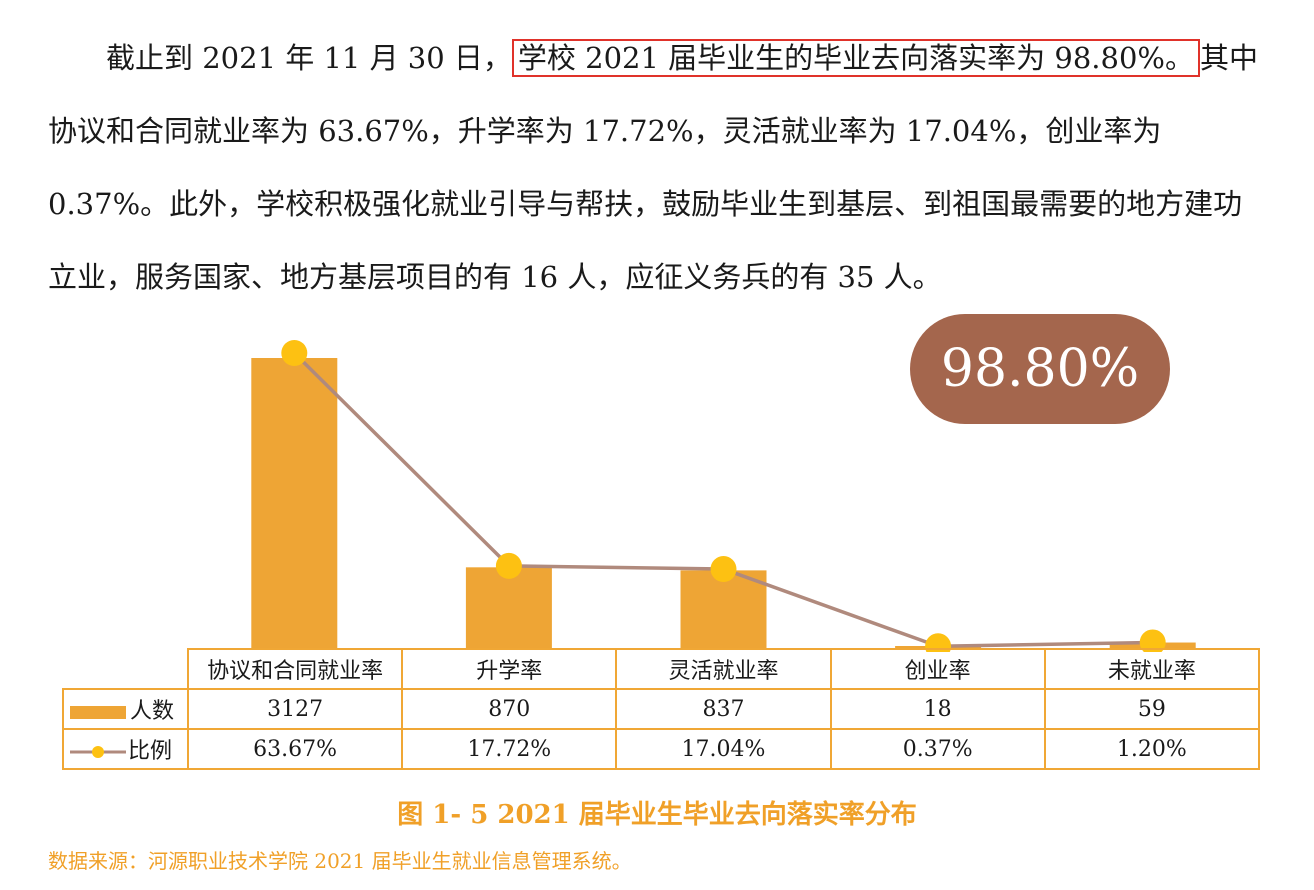 The image size is (1314, 890). Describe the element at coordinates (657, 815) in the screenshot. I see `figure-caption: 图 1- 5 2021 届毕业生毕业去向落实率分布` at that location.